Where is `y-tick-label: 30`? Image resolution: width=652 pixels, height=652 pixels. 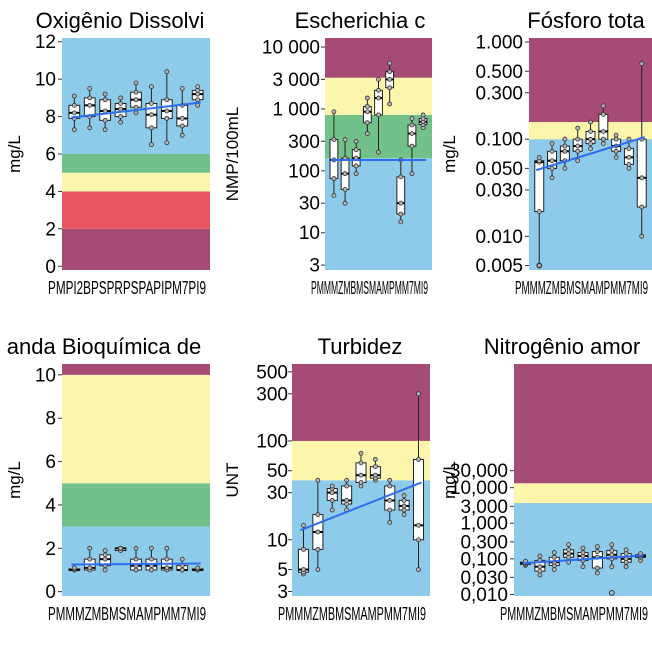
y-tick-label: 30 is located at coordinates (309, 204).